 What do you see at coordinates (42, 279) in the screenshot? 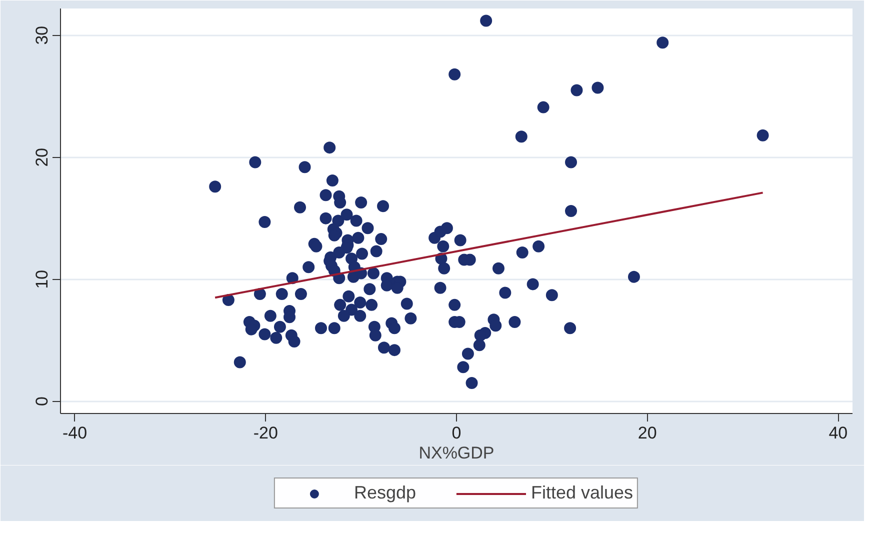
I see `y-tick-label: 10` at bounding box center [42, 279].